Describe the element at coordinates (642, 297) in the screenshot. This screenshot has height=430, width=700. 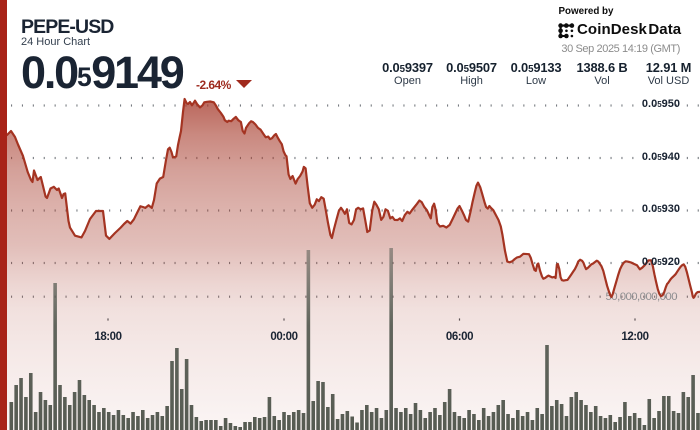
I see `svg-text: 50,000,000,000` at that location.